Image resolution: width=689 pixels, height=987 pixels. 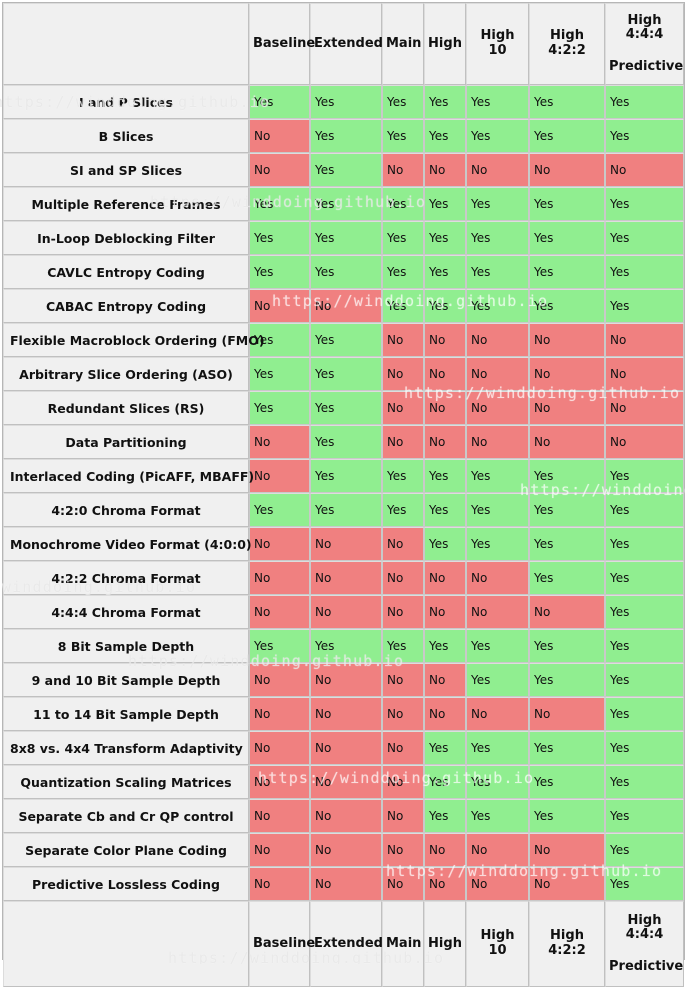 I want to click on cell-0-high: Yes, so click(x=445, y=102).